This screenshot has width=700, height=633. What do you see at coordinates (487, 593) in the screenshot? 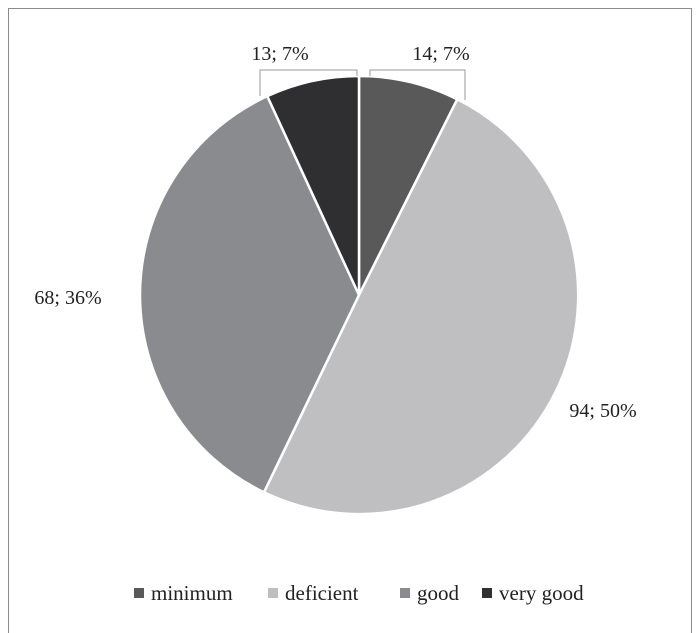
I see `legend-swatch-very-good` at bounding box center [487, 593].